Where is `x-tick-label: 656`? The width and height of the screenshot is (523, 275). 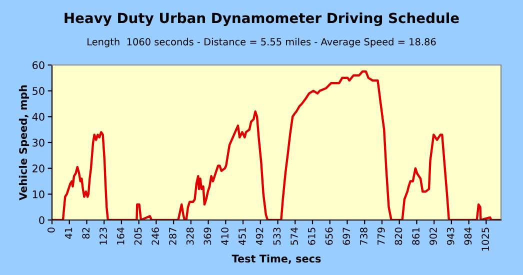 x-tick-label: 656 is located at coordinates (329, 236).